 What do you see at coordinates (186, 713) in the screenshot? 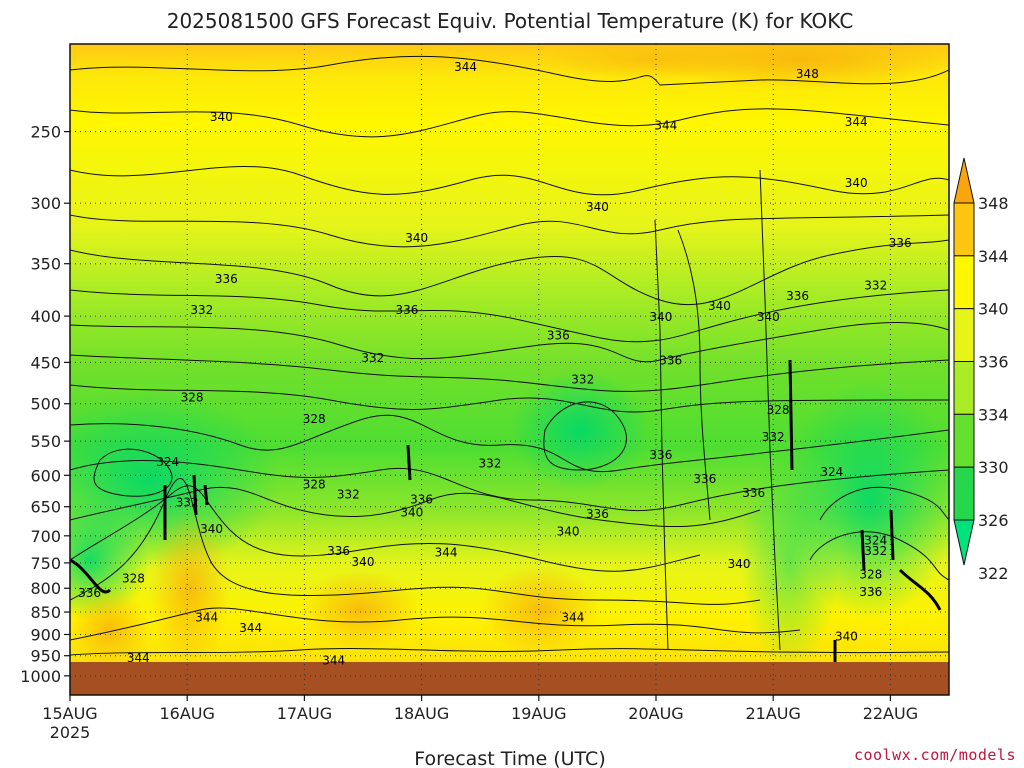
I see `x-tick-label: 16AUG` at bounding box center [186, 713].